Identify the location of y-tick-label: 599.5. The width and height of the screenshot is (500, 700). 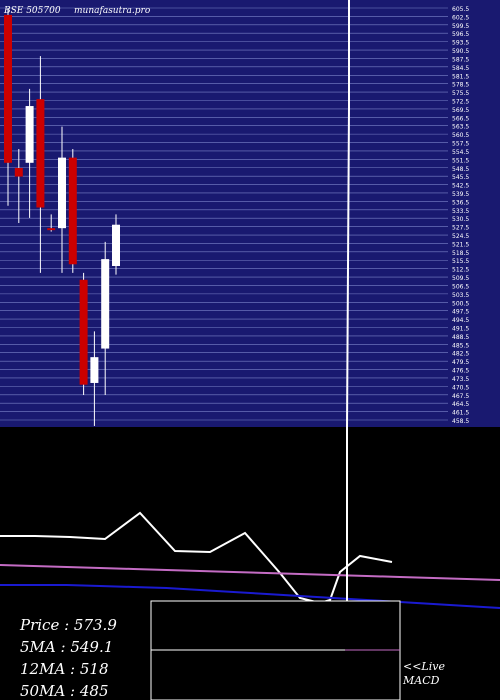
(460, 26).